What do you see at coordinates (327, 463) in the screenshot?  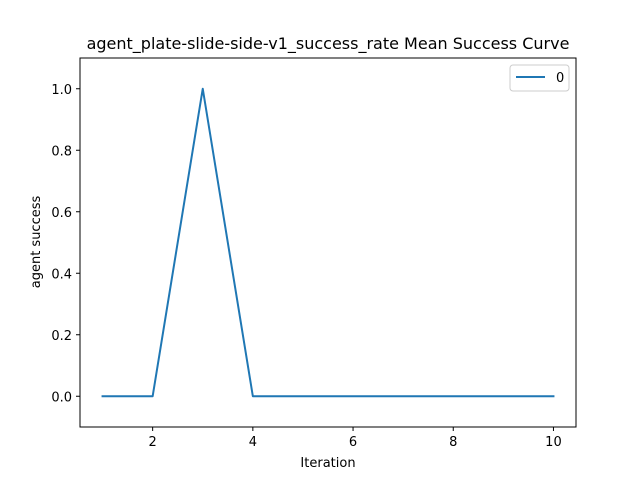 I see `x-axis-label: Iteration` at bounding box center [327, 463].